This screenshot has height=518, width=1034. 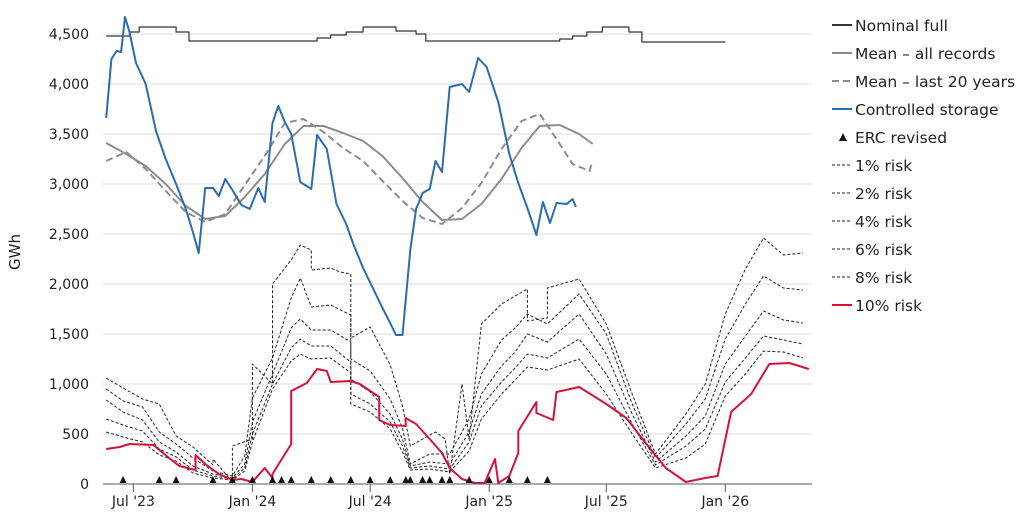 What do you see at coordinates (843, 137) in the screenshot?
I see `legend-marker-triangle` at bounding box center [843, 137].